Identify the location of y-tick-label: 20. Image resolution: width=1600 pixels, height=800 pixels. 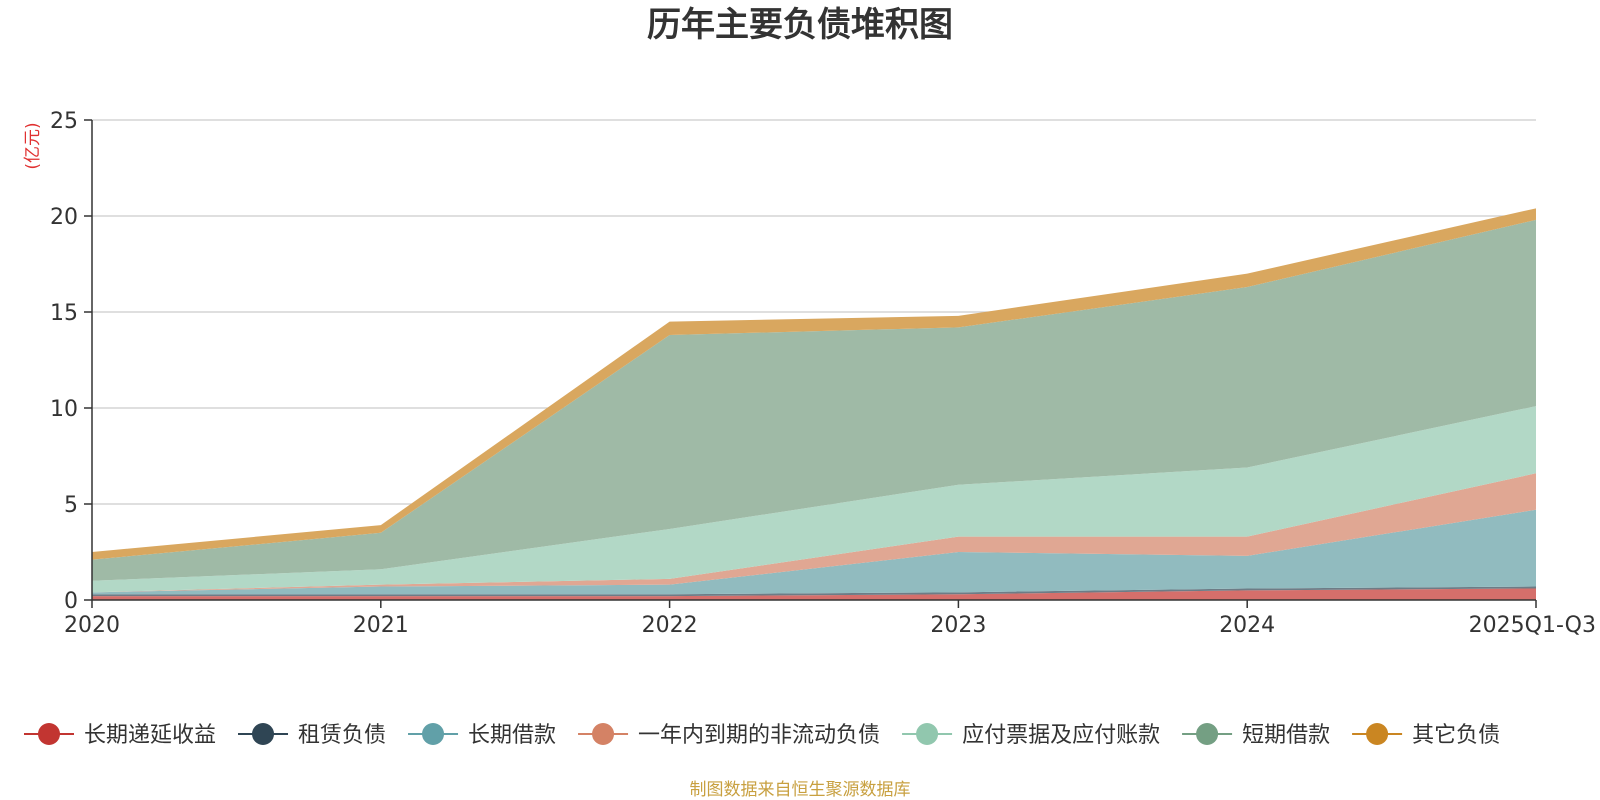
(64, 217).